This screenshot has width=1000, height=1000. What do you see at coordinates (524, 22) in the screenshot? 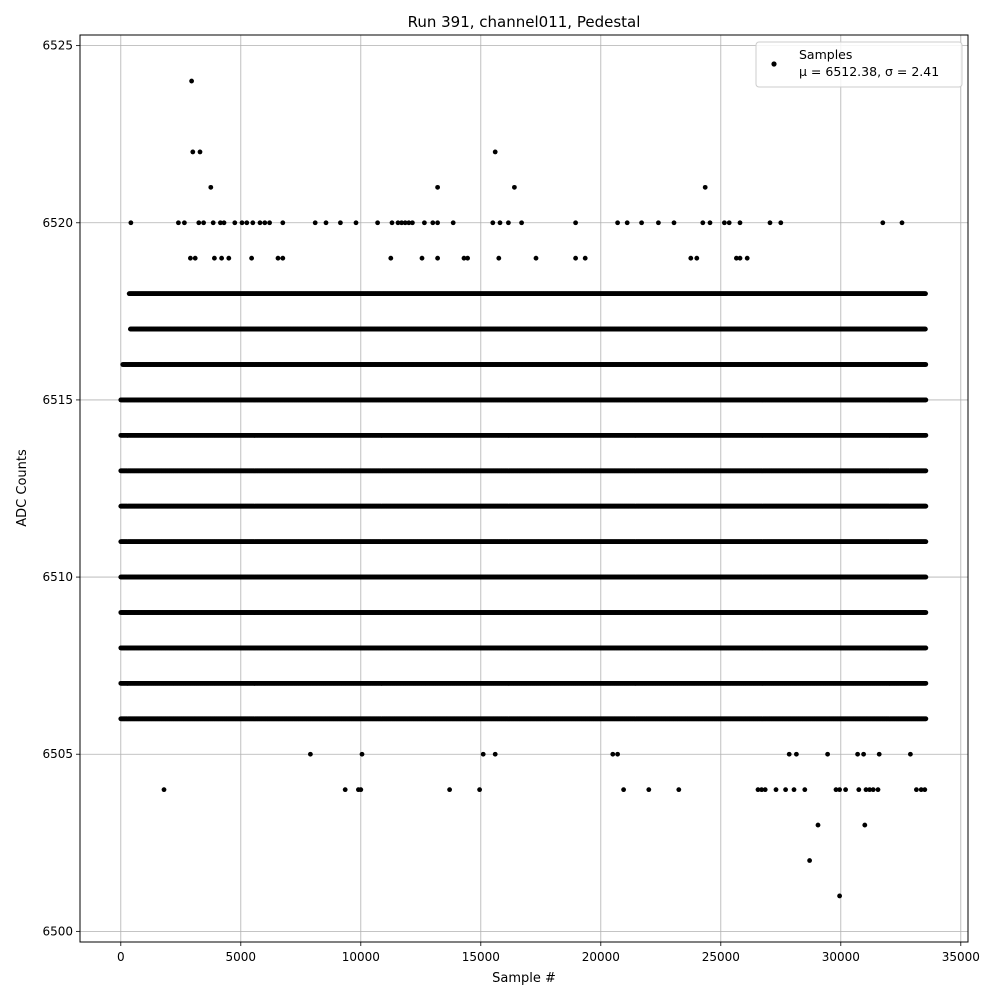
I see `chart-title: Run 391, channel011, Pedestal` at bounding box center [524, 22].